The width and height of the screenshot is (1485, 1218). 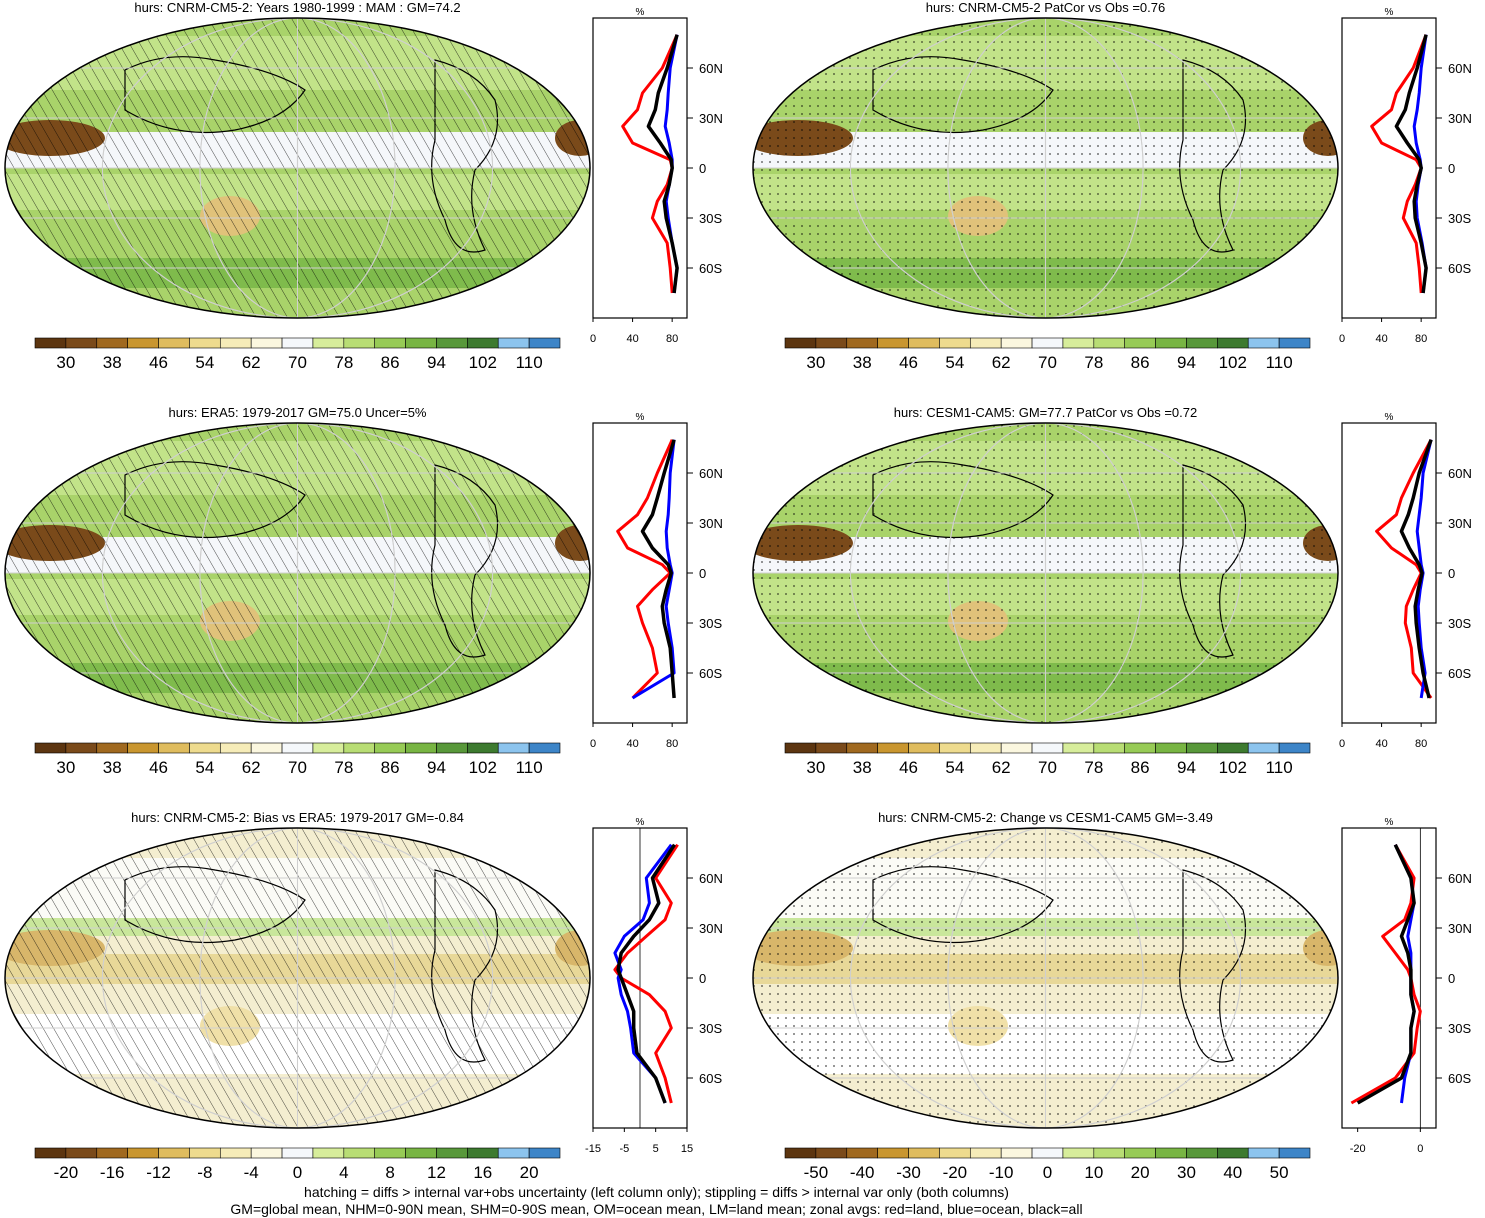 I want to click on x-tick-label: 0, so click(x=1342, y=744).